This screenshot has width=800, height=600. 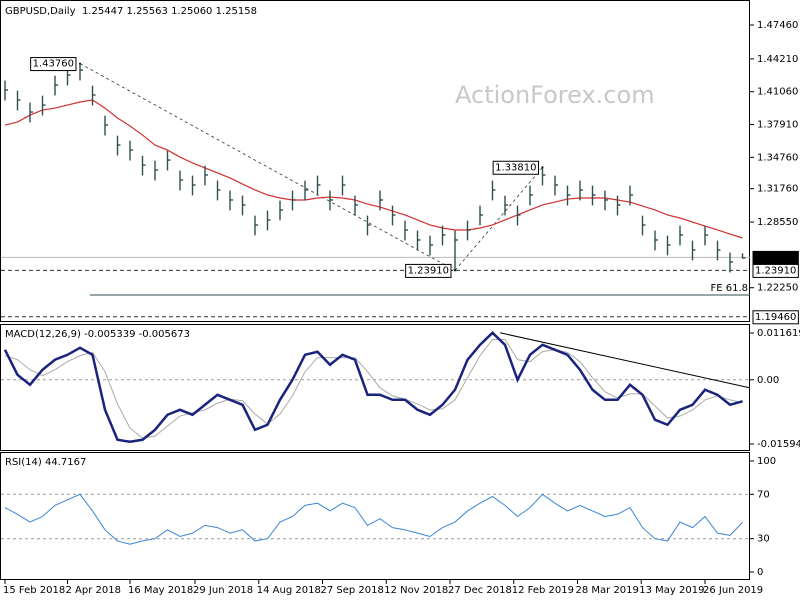 What do you see at coordinates (777, 92) in the screenshot?
I see `y-tick-label: 1.41060` at bounding box center [777, 92].